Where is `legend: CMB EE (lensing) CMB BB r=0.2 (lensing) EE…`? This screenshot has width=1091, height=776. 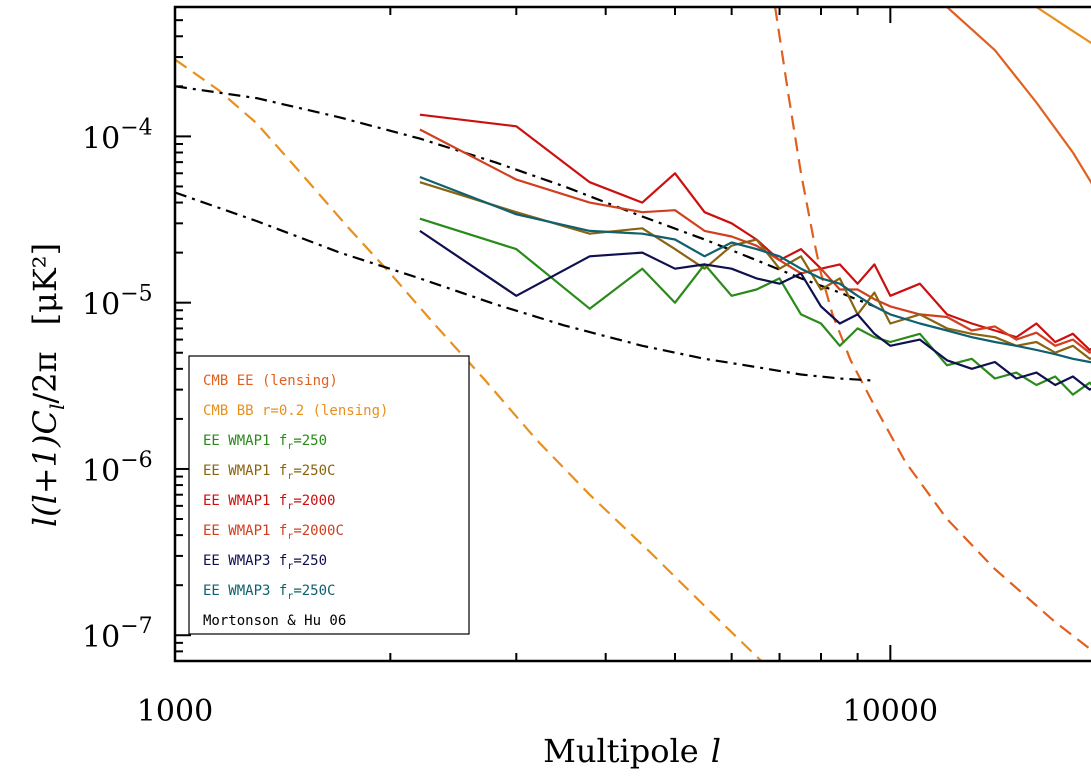
legend: CMB EE (lensing) CMB BB r=0.2 (lensing) EE… is located at coordinates (329, 495).